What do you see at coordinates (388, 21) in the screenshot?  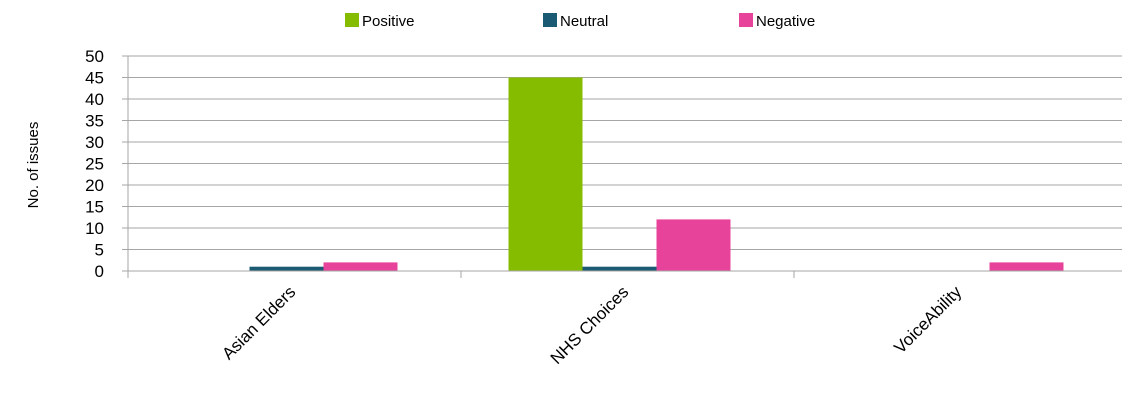 I see `legend-label-positive: Positive` at bounding box center [388, 21].